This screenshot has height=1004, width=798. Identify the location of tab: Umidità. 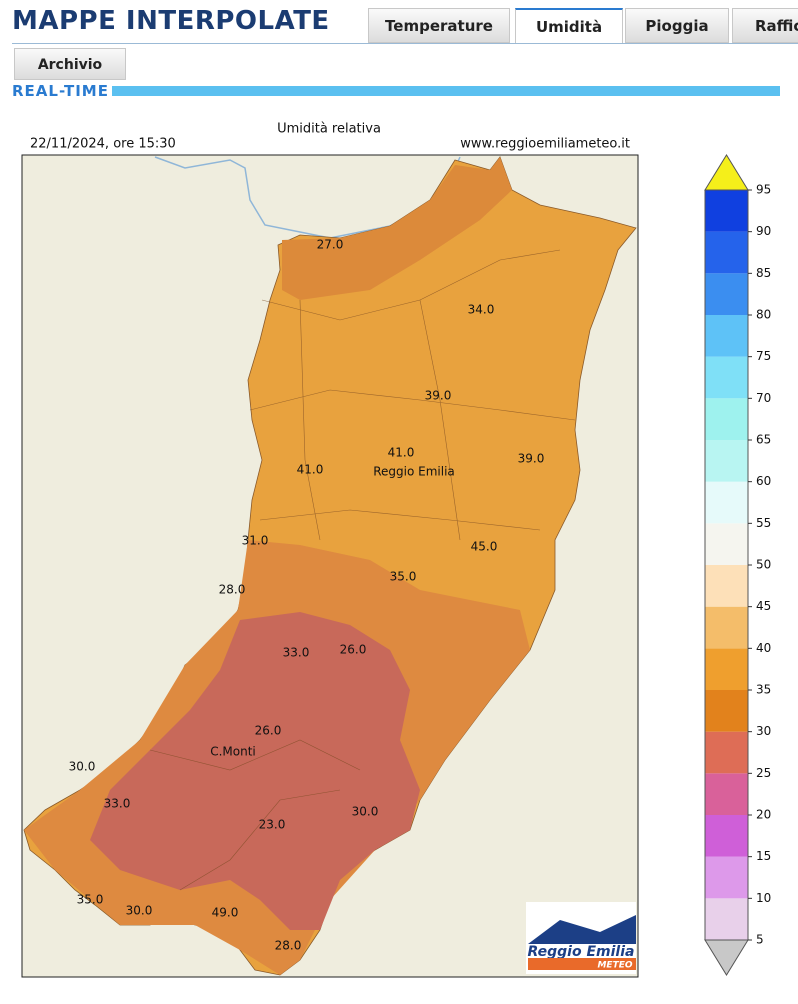
(569, 25).